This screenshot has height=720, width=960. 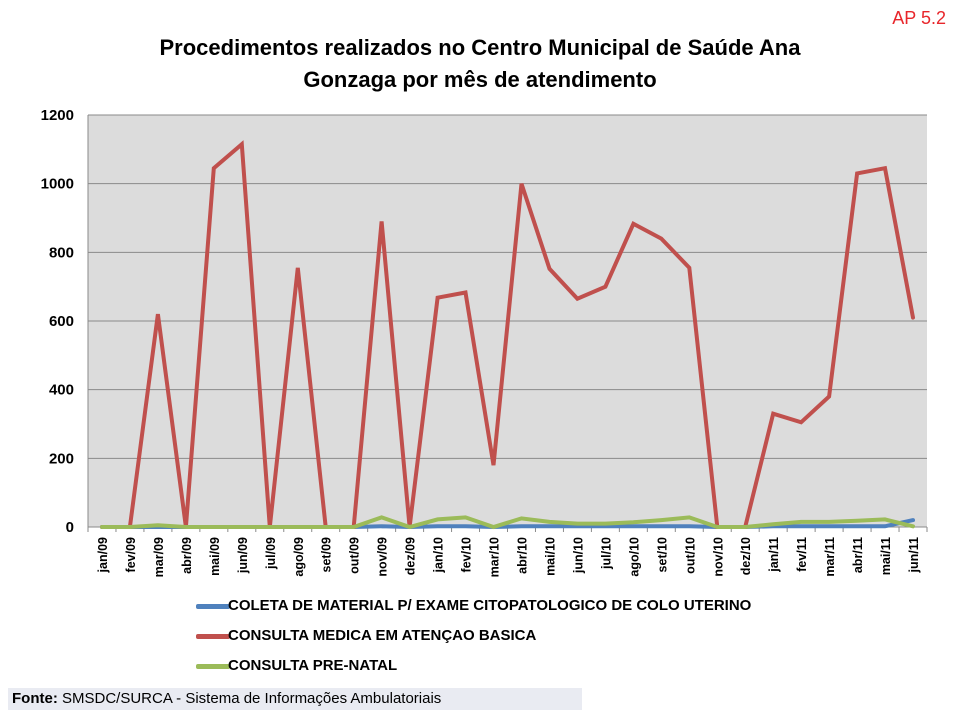 I want to click on x-tick-label: jul/10, so click(x=606, y=553).